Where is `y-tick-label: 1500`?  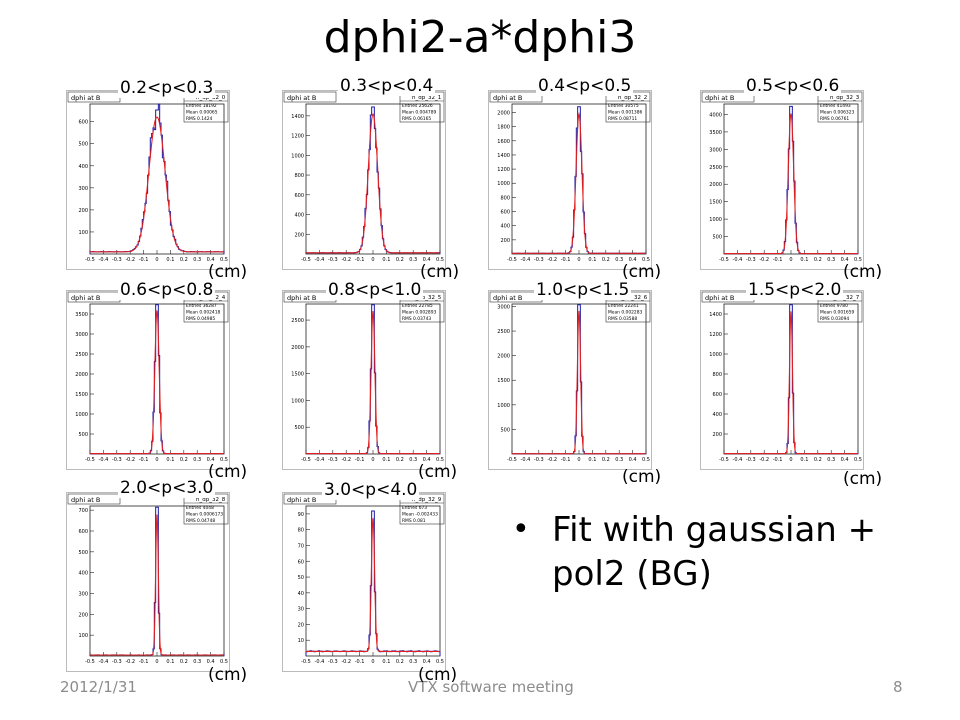 y-tick-label: 1500 is located at coordinates (297, 375).